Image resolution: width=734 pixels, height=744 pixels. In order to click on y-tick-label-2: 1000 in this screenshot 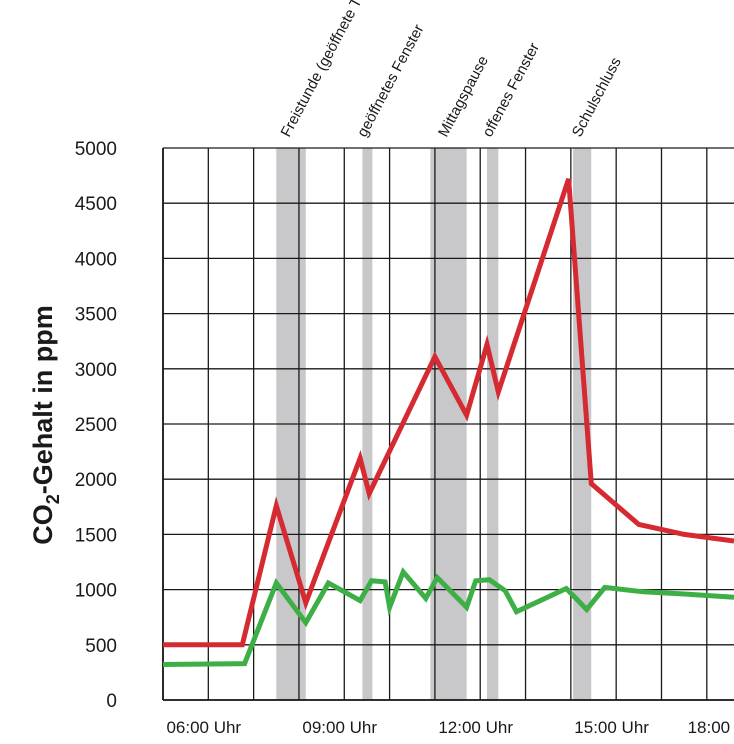, I will do `click(96, 591)`.